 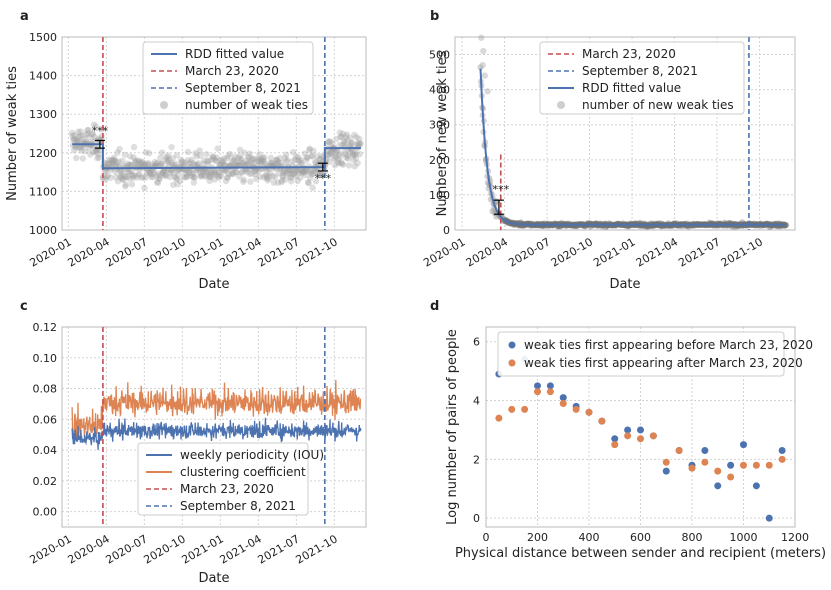 What do you see at coordinates (666, 471) in the screenshot?
I see `before-point` at bounding box center [666, 471].